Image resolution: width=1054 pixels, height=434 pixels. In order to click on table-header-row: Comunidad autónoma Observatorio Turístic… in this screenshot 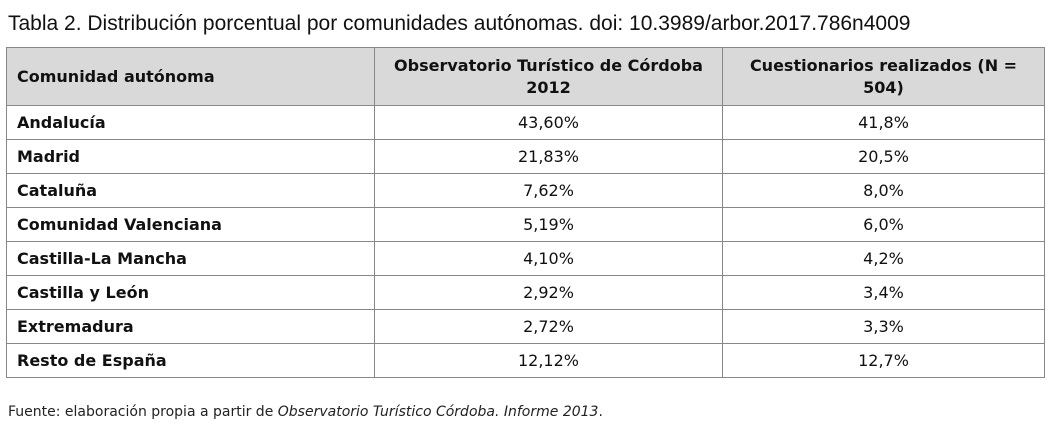, I will do `click(525, 76)`.